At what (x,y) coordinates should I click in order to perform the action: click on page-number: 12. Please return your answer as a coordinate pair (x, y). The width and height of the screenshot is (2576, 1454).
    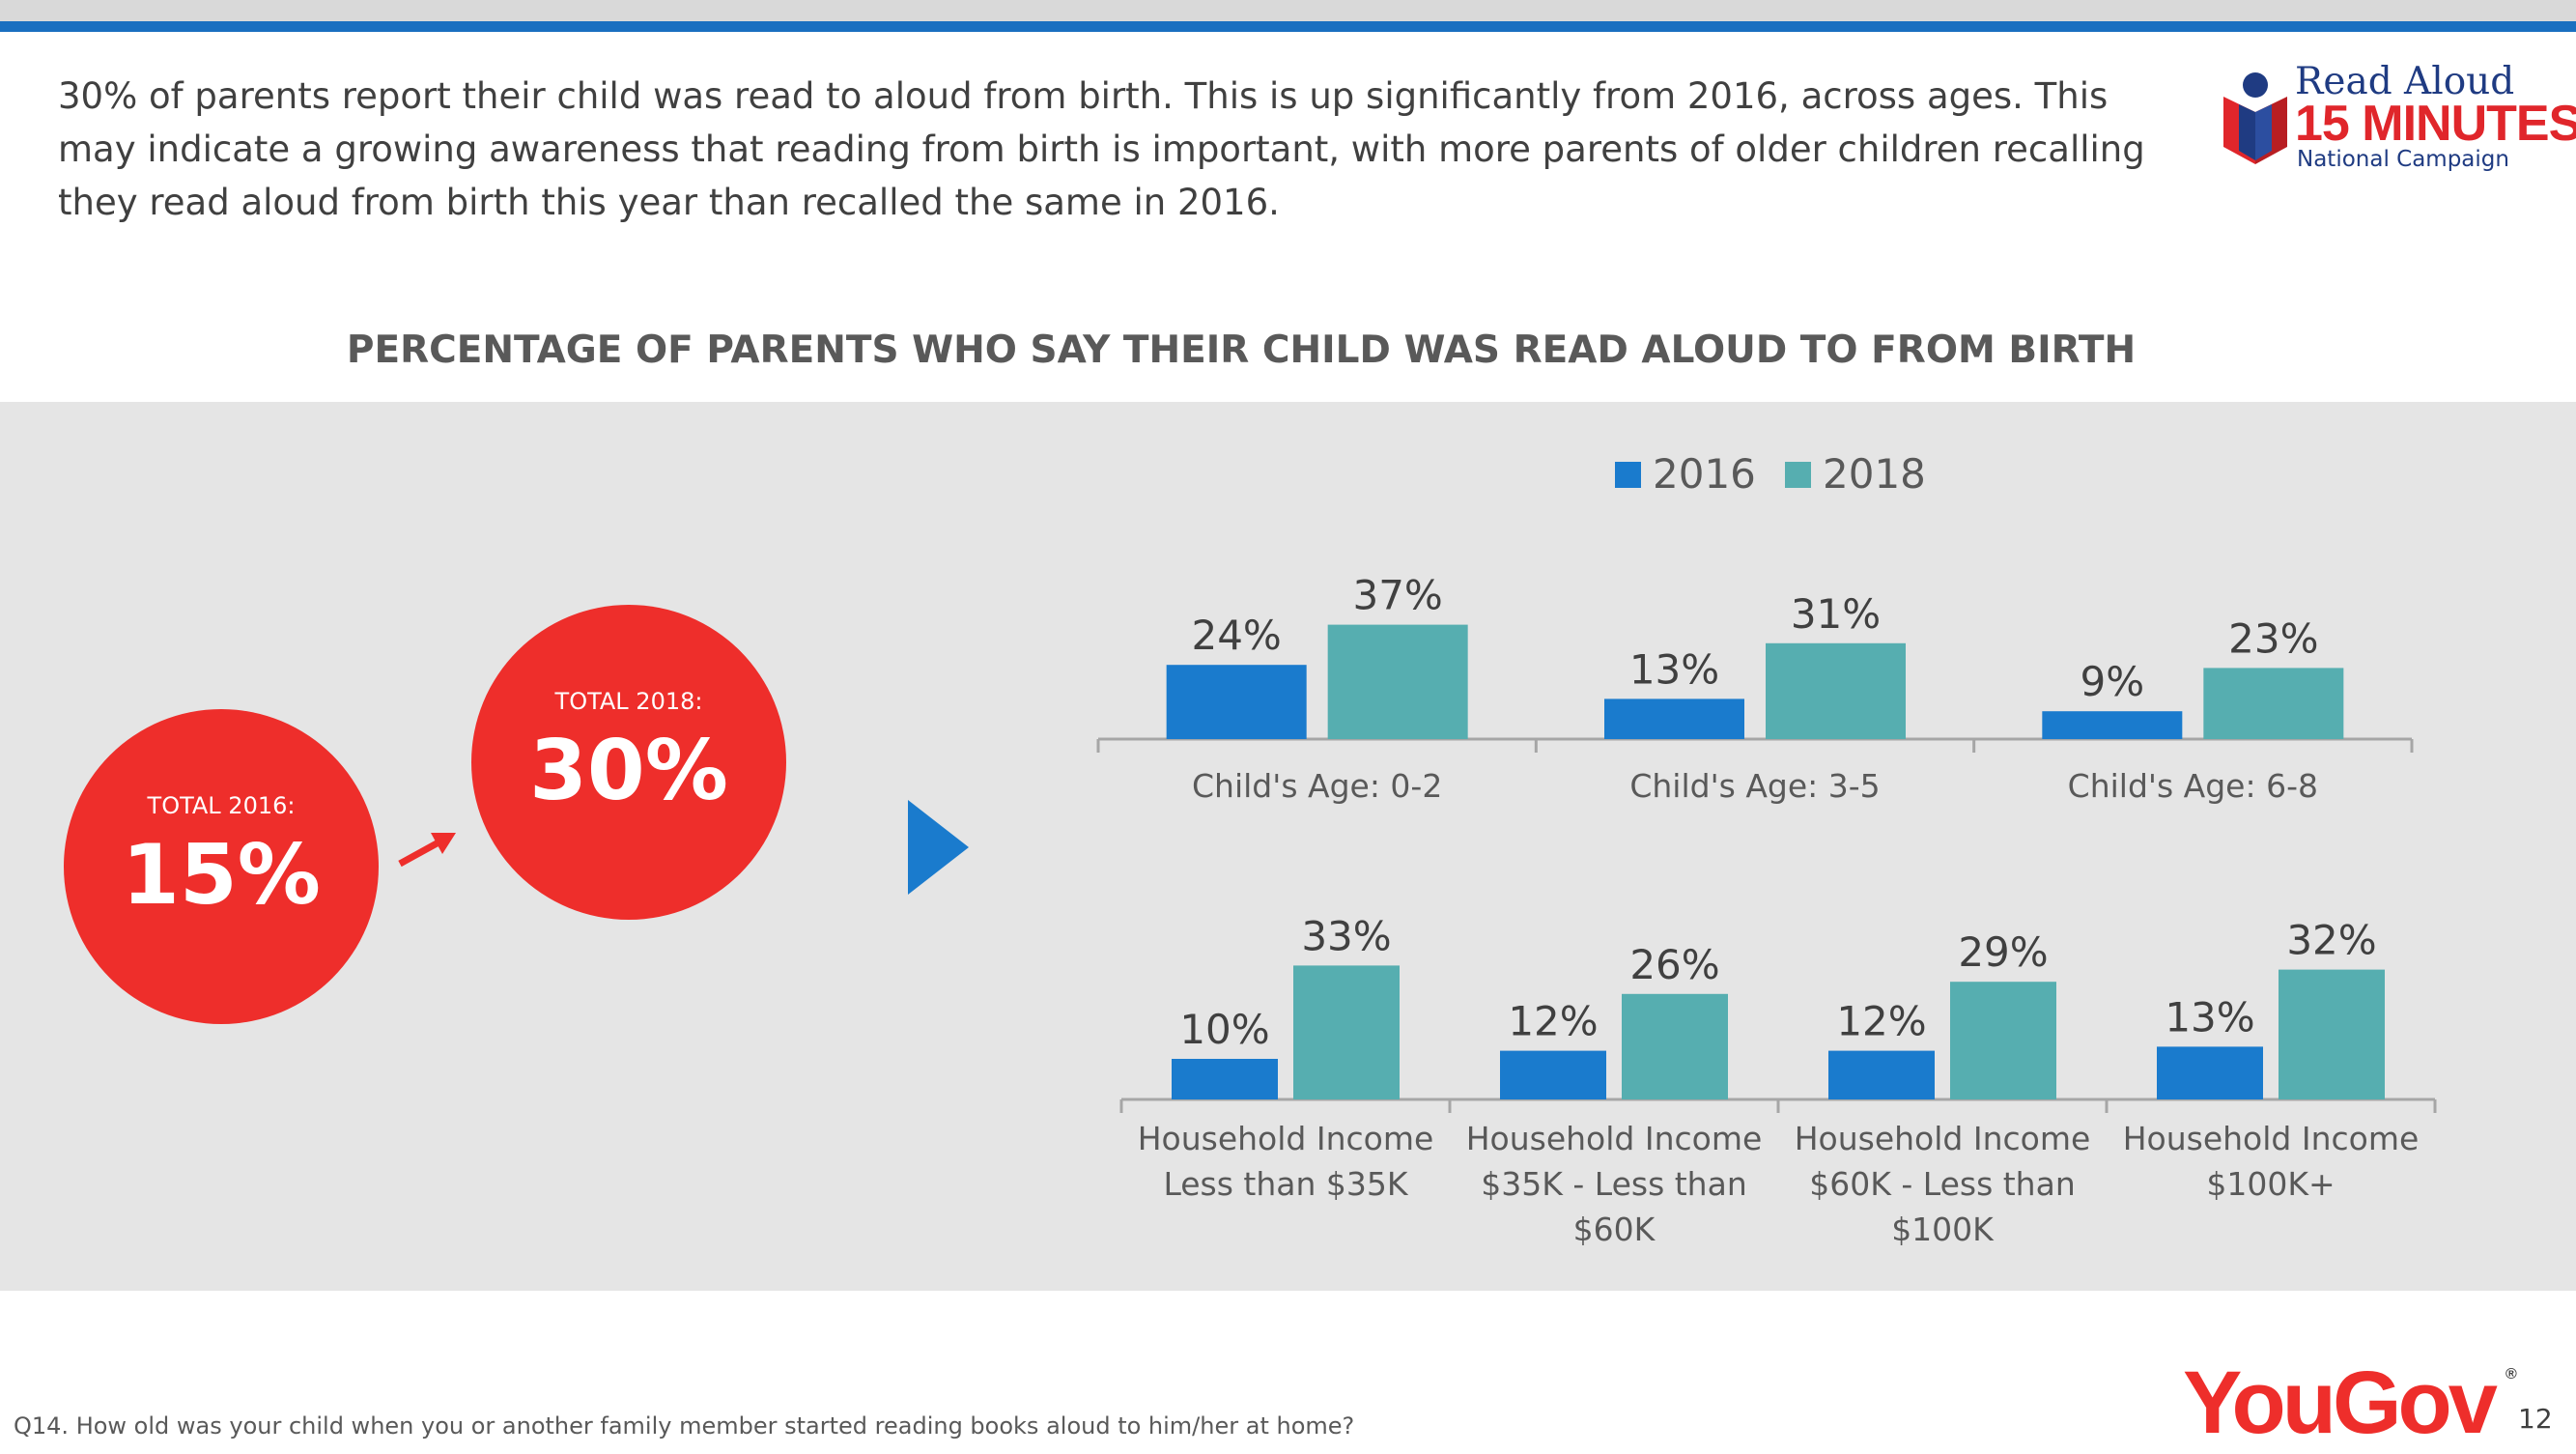
    Looking at the image, I should click on (2535, 1419).